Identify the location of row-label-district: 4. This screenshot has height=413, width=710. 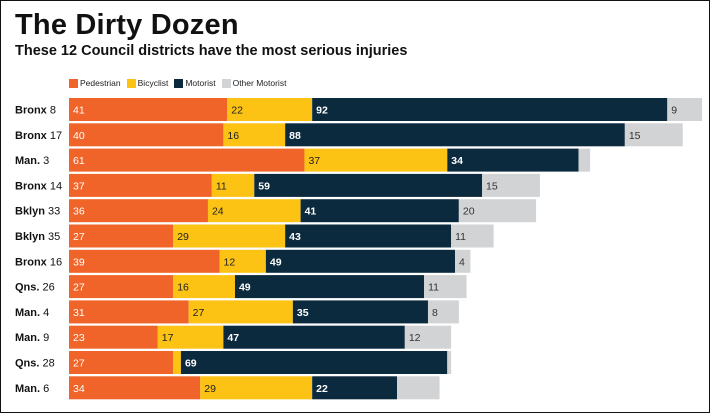
(44, 313).